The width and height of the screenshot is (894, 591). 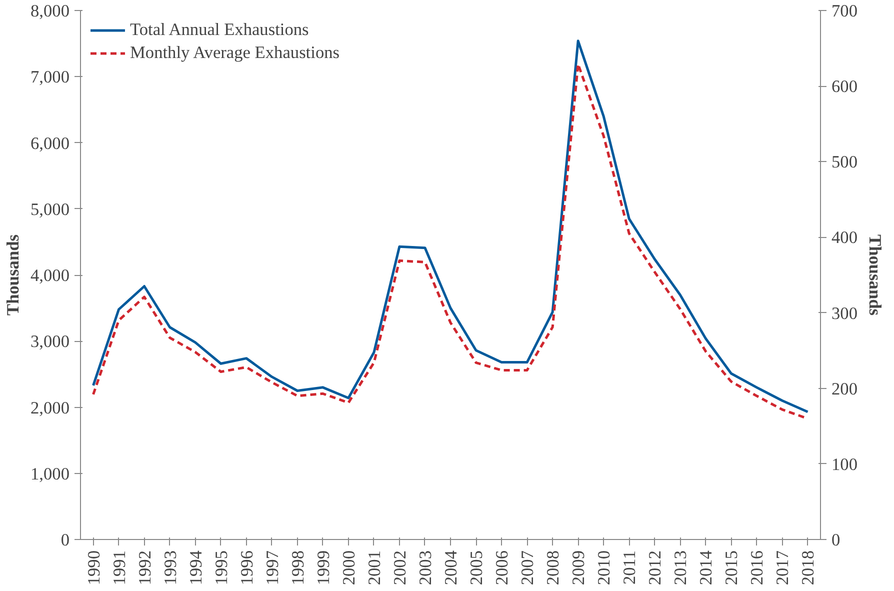 What do you see at coordinates (845, 11) in the screenshot?
I see `y2-tick-label: 700` at bounding box center [845, 11].